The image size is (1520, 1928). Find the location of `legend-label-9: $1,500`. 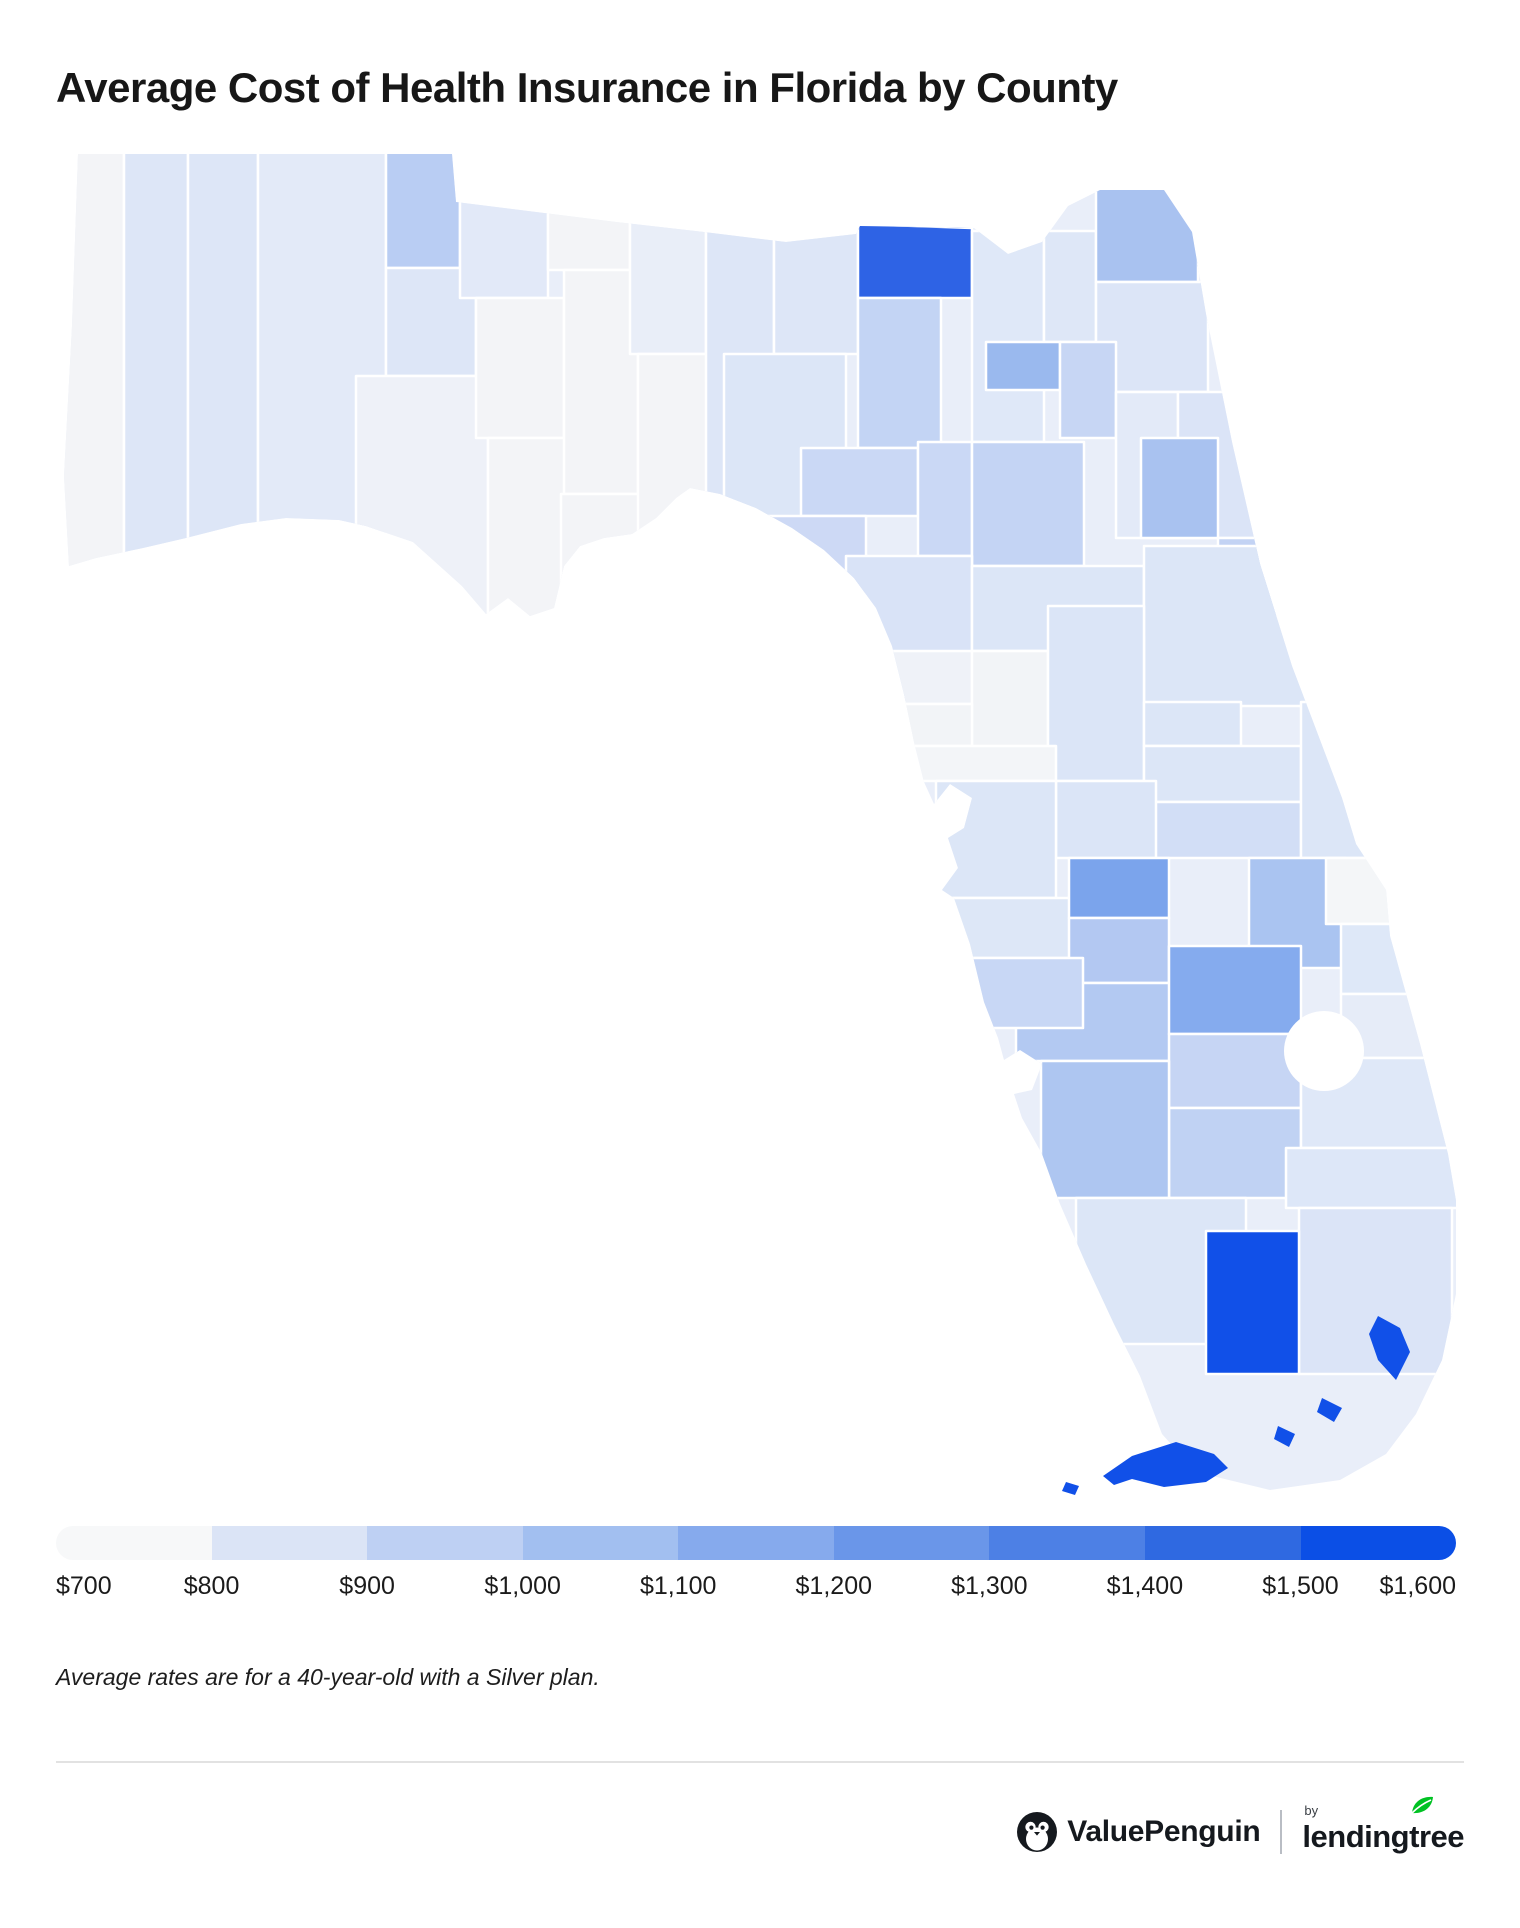

legend-label-9: $1,500 is located at coordinates (1300, 1586).